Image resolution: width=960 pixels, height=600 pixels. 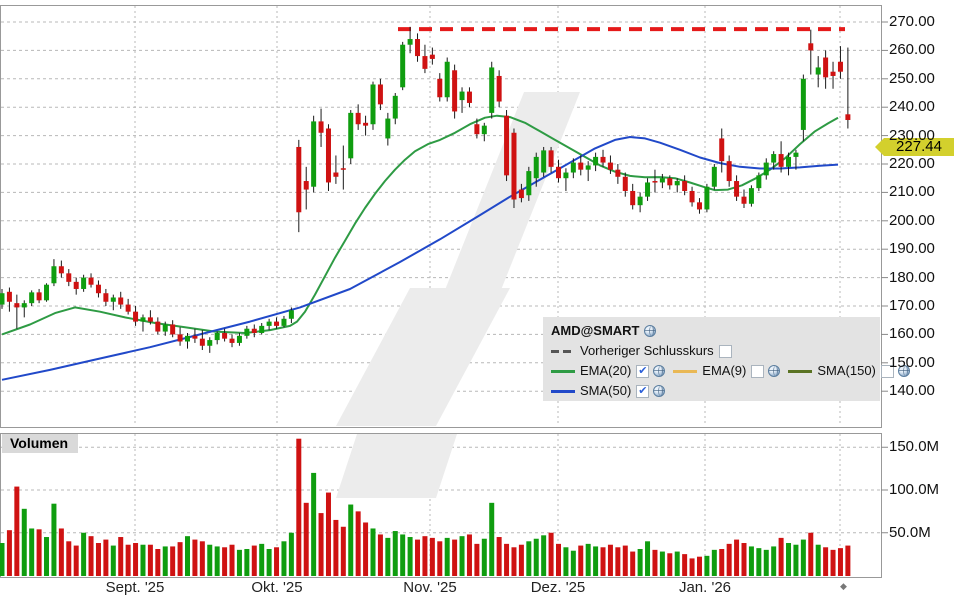 What do you see at coordinates (724, 370) in the screenshot?
I see `legend-item-ema9: EMA(9)` at bounding box center [724, 370].